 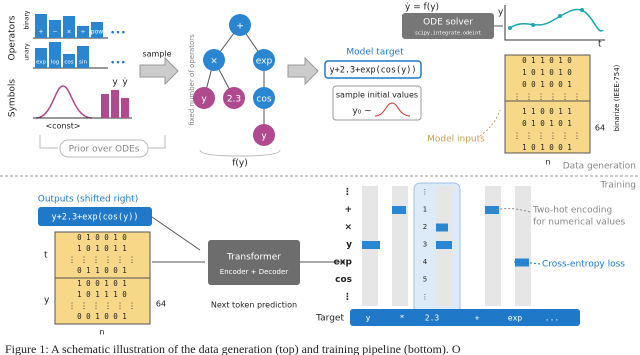 I want to click on target-label: Target, so click(x=329, y=319).